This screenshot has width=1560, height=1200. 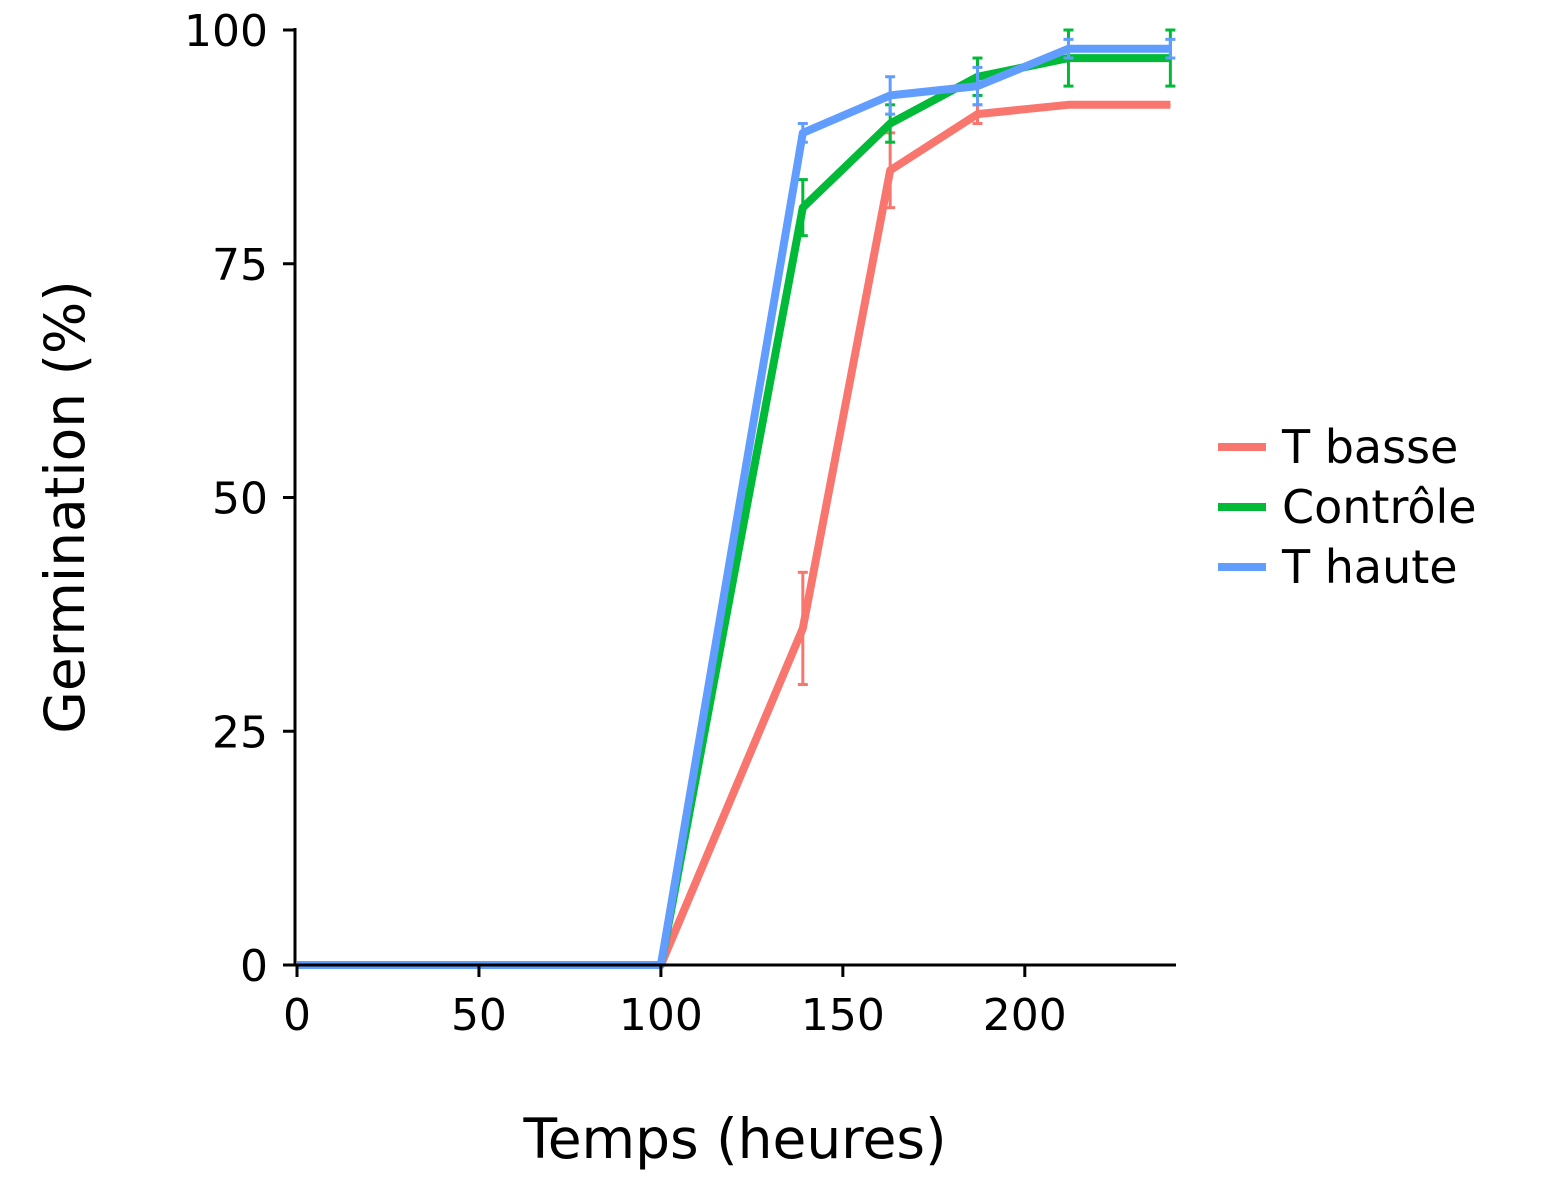 I want to click on x-tick-label: 100, so click(x=661, y=1015).